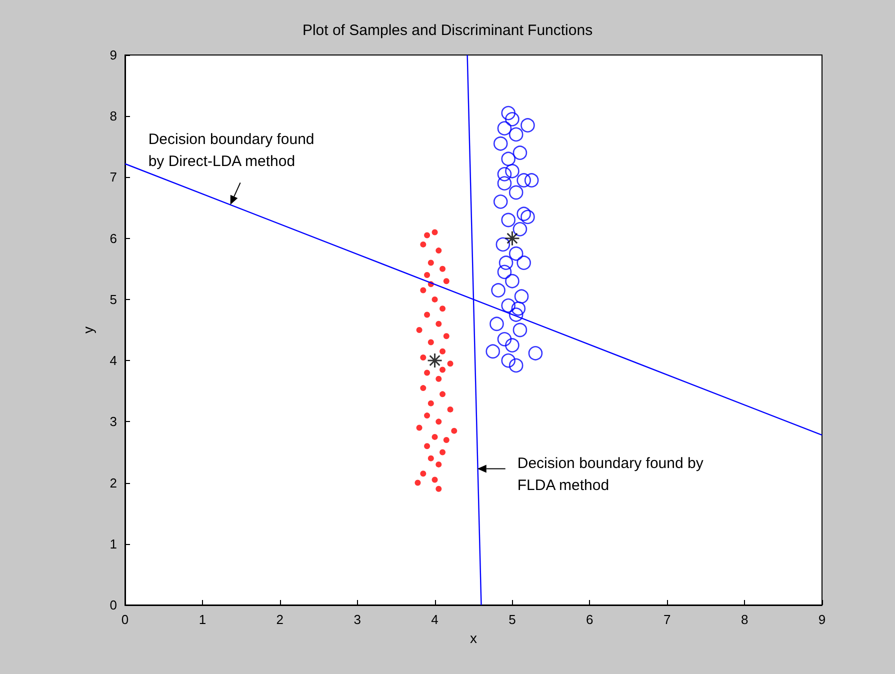  Describe the element at coordinates (113, 238) in the screenshot. I see `y-tick-label: 6` at that location.